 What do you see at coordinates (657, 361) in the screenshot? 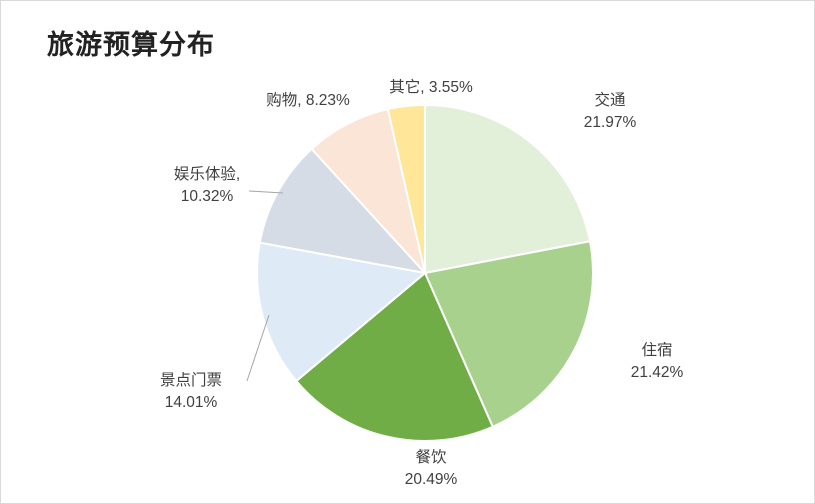
I see `data-label-1: 住宿 21.42%` at bounding box center [657, 361].